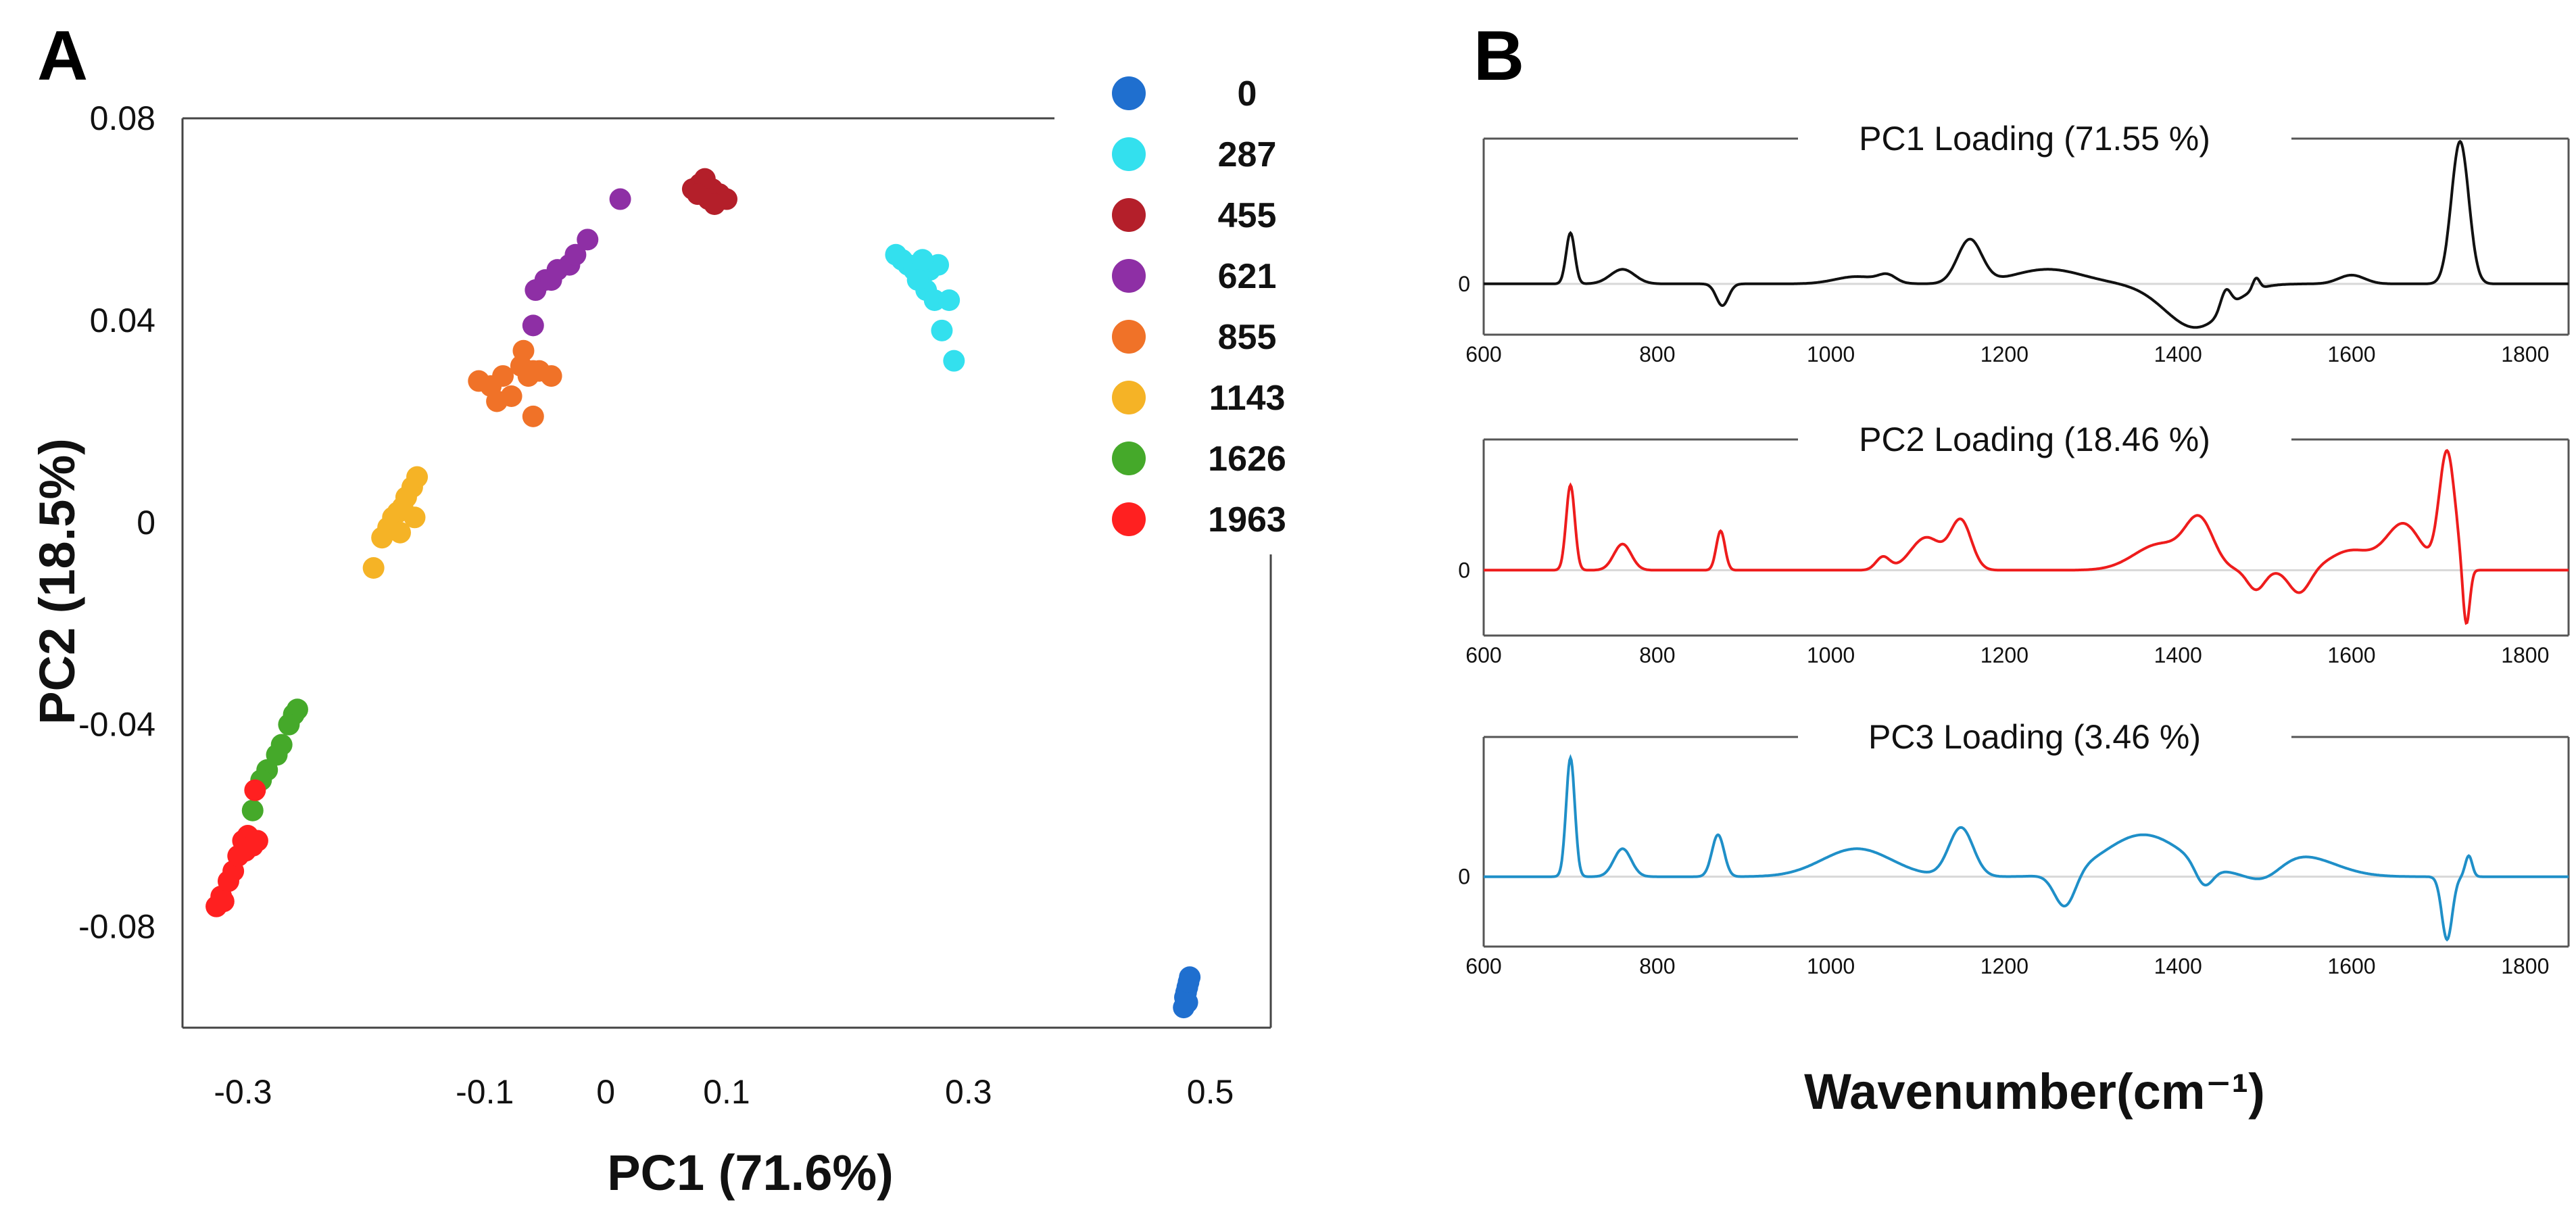 The height and width of the screenshot is (1217, 2576). I want to click on legend-label: 0, so click(1247, 94).